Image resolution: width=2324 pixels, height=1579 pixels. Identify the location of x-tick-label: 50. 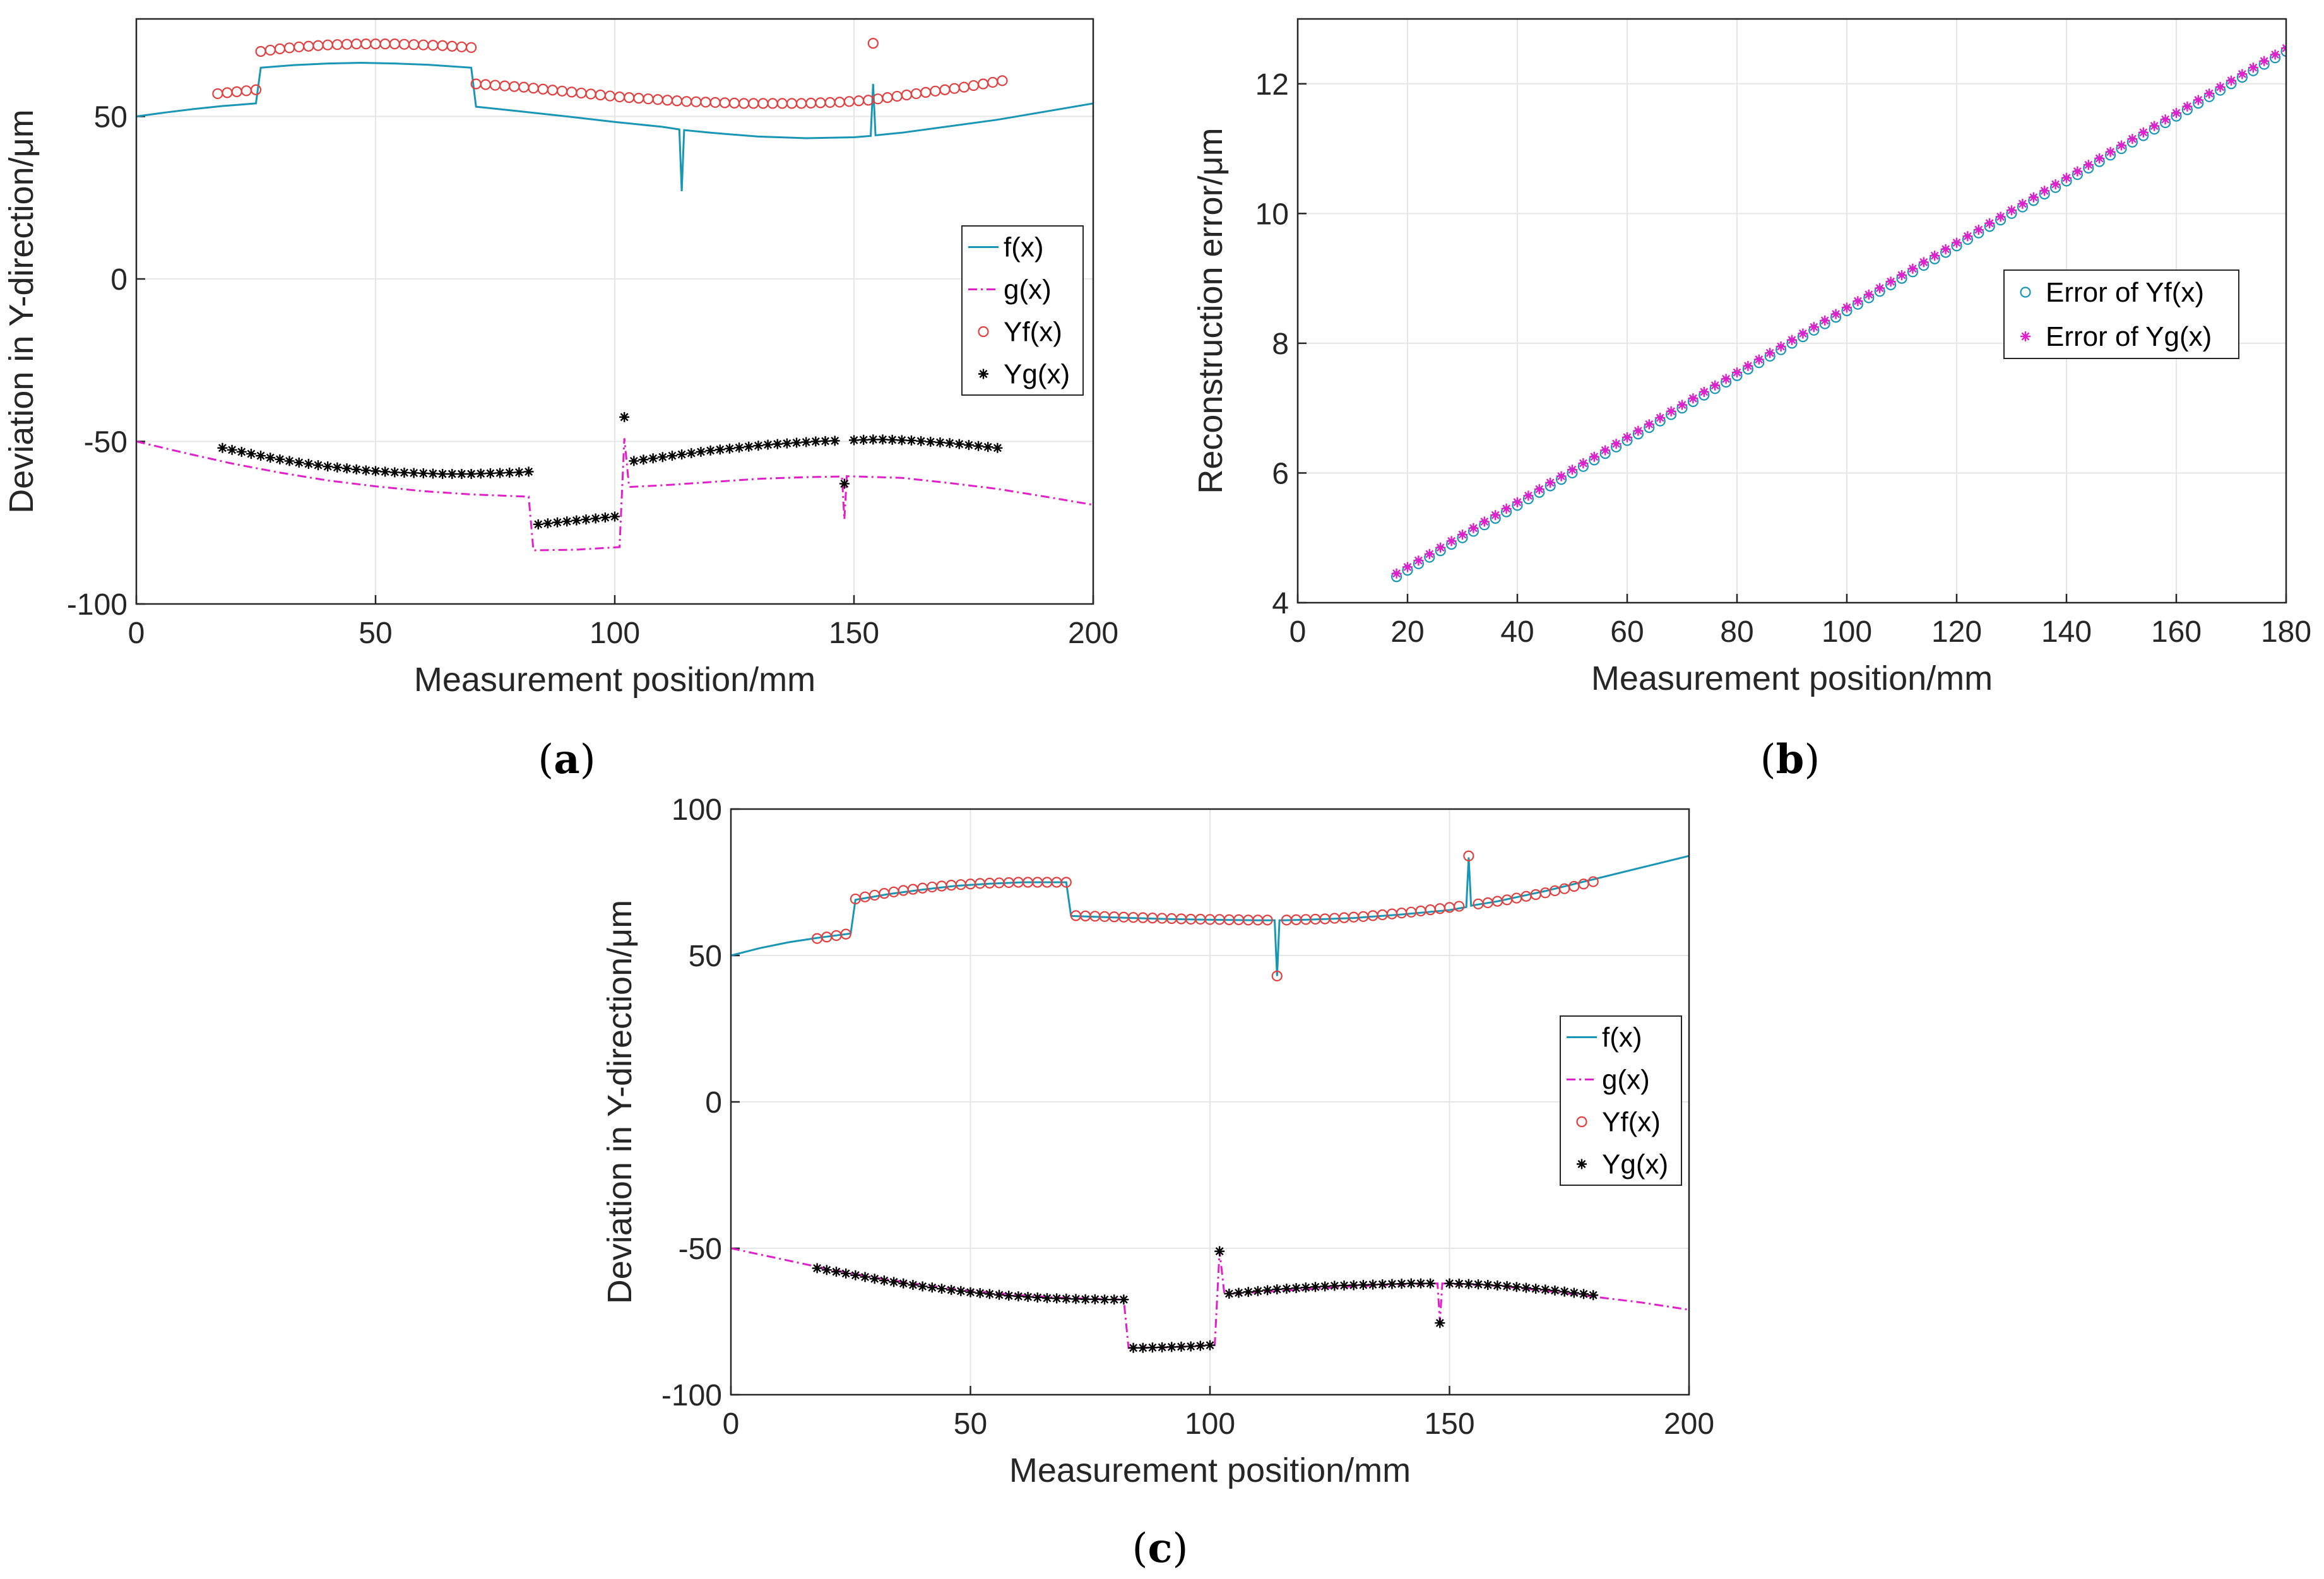
(375, 633).